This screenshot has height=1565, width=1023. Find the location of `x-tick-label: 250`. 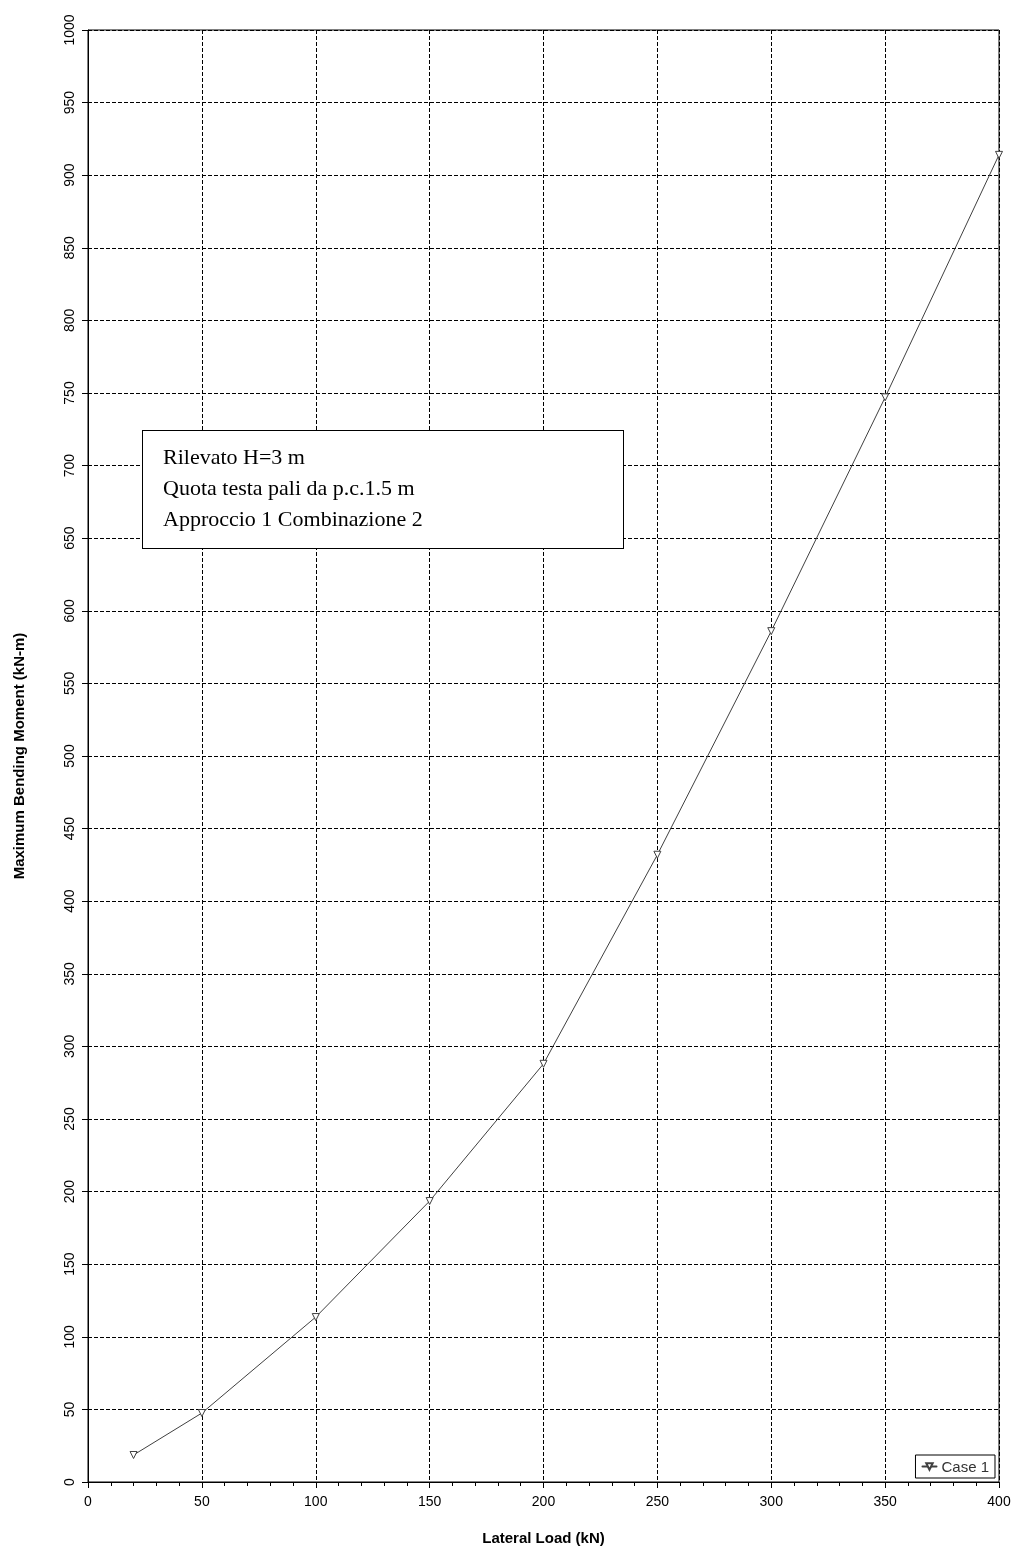

x-tick-label: 250 is located at coordinates (657, 1501).